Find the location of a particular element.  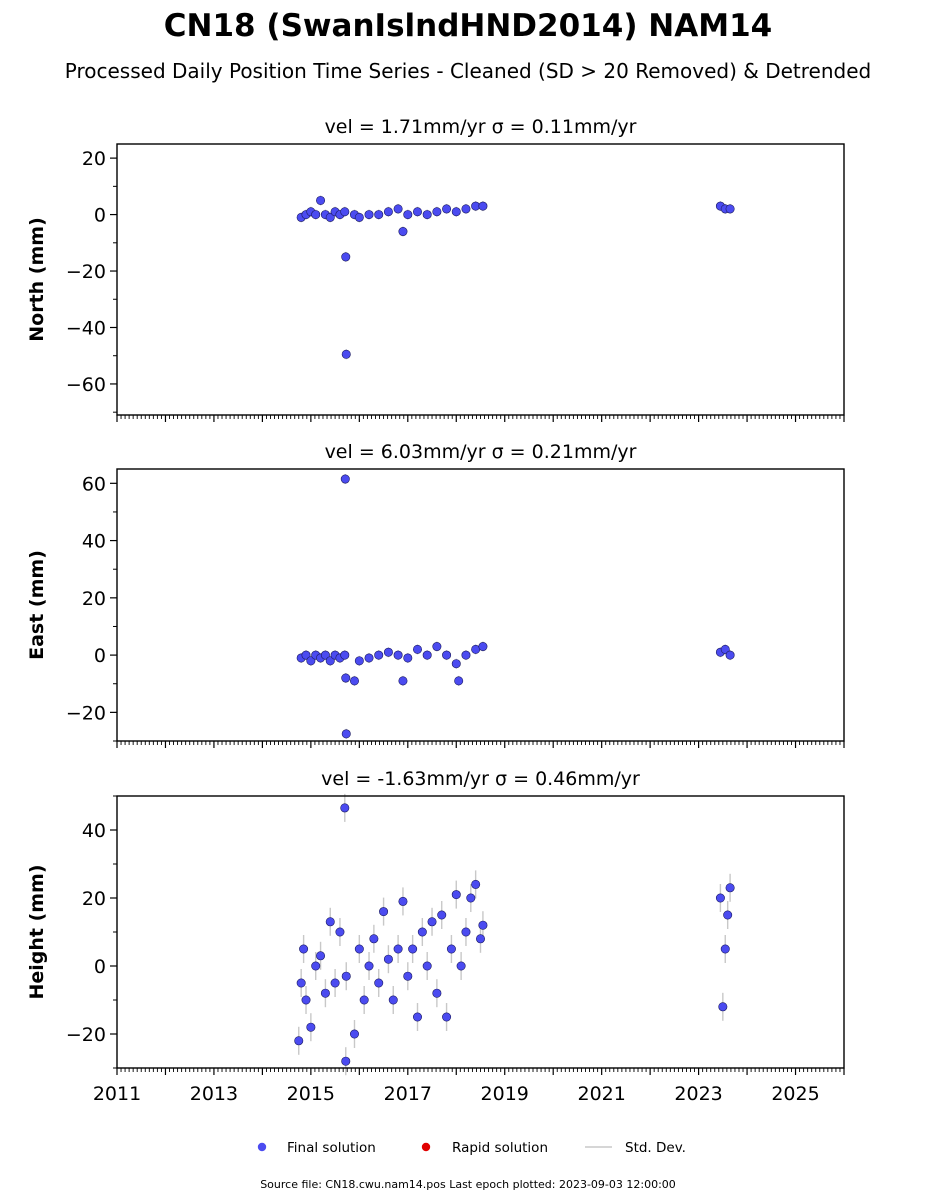

y-tick-label: 60 is located at coordinates (94, 484).